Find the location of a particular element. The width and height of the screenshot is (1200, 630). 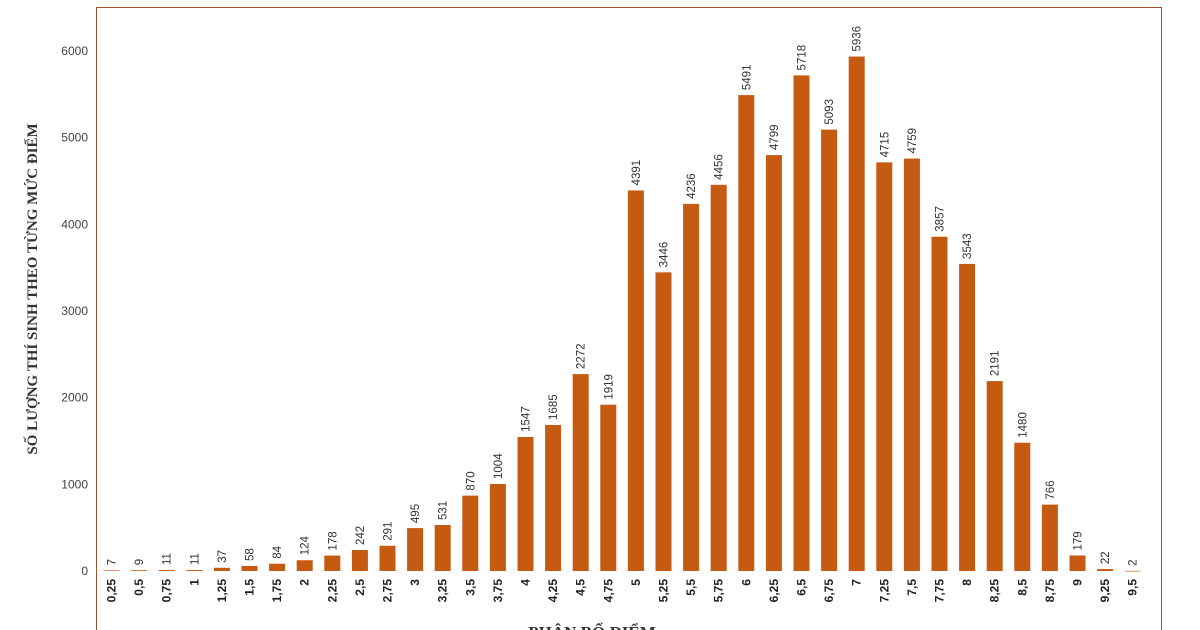

data-label: 4236 is located at coordinates (692, 186).